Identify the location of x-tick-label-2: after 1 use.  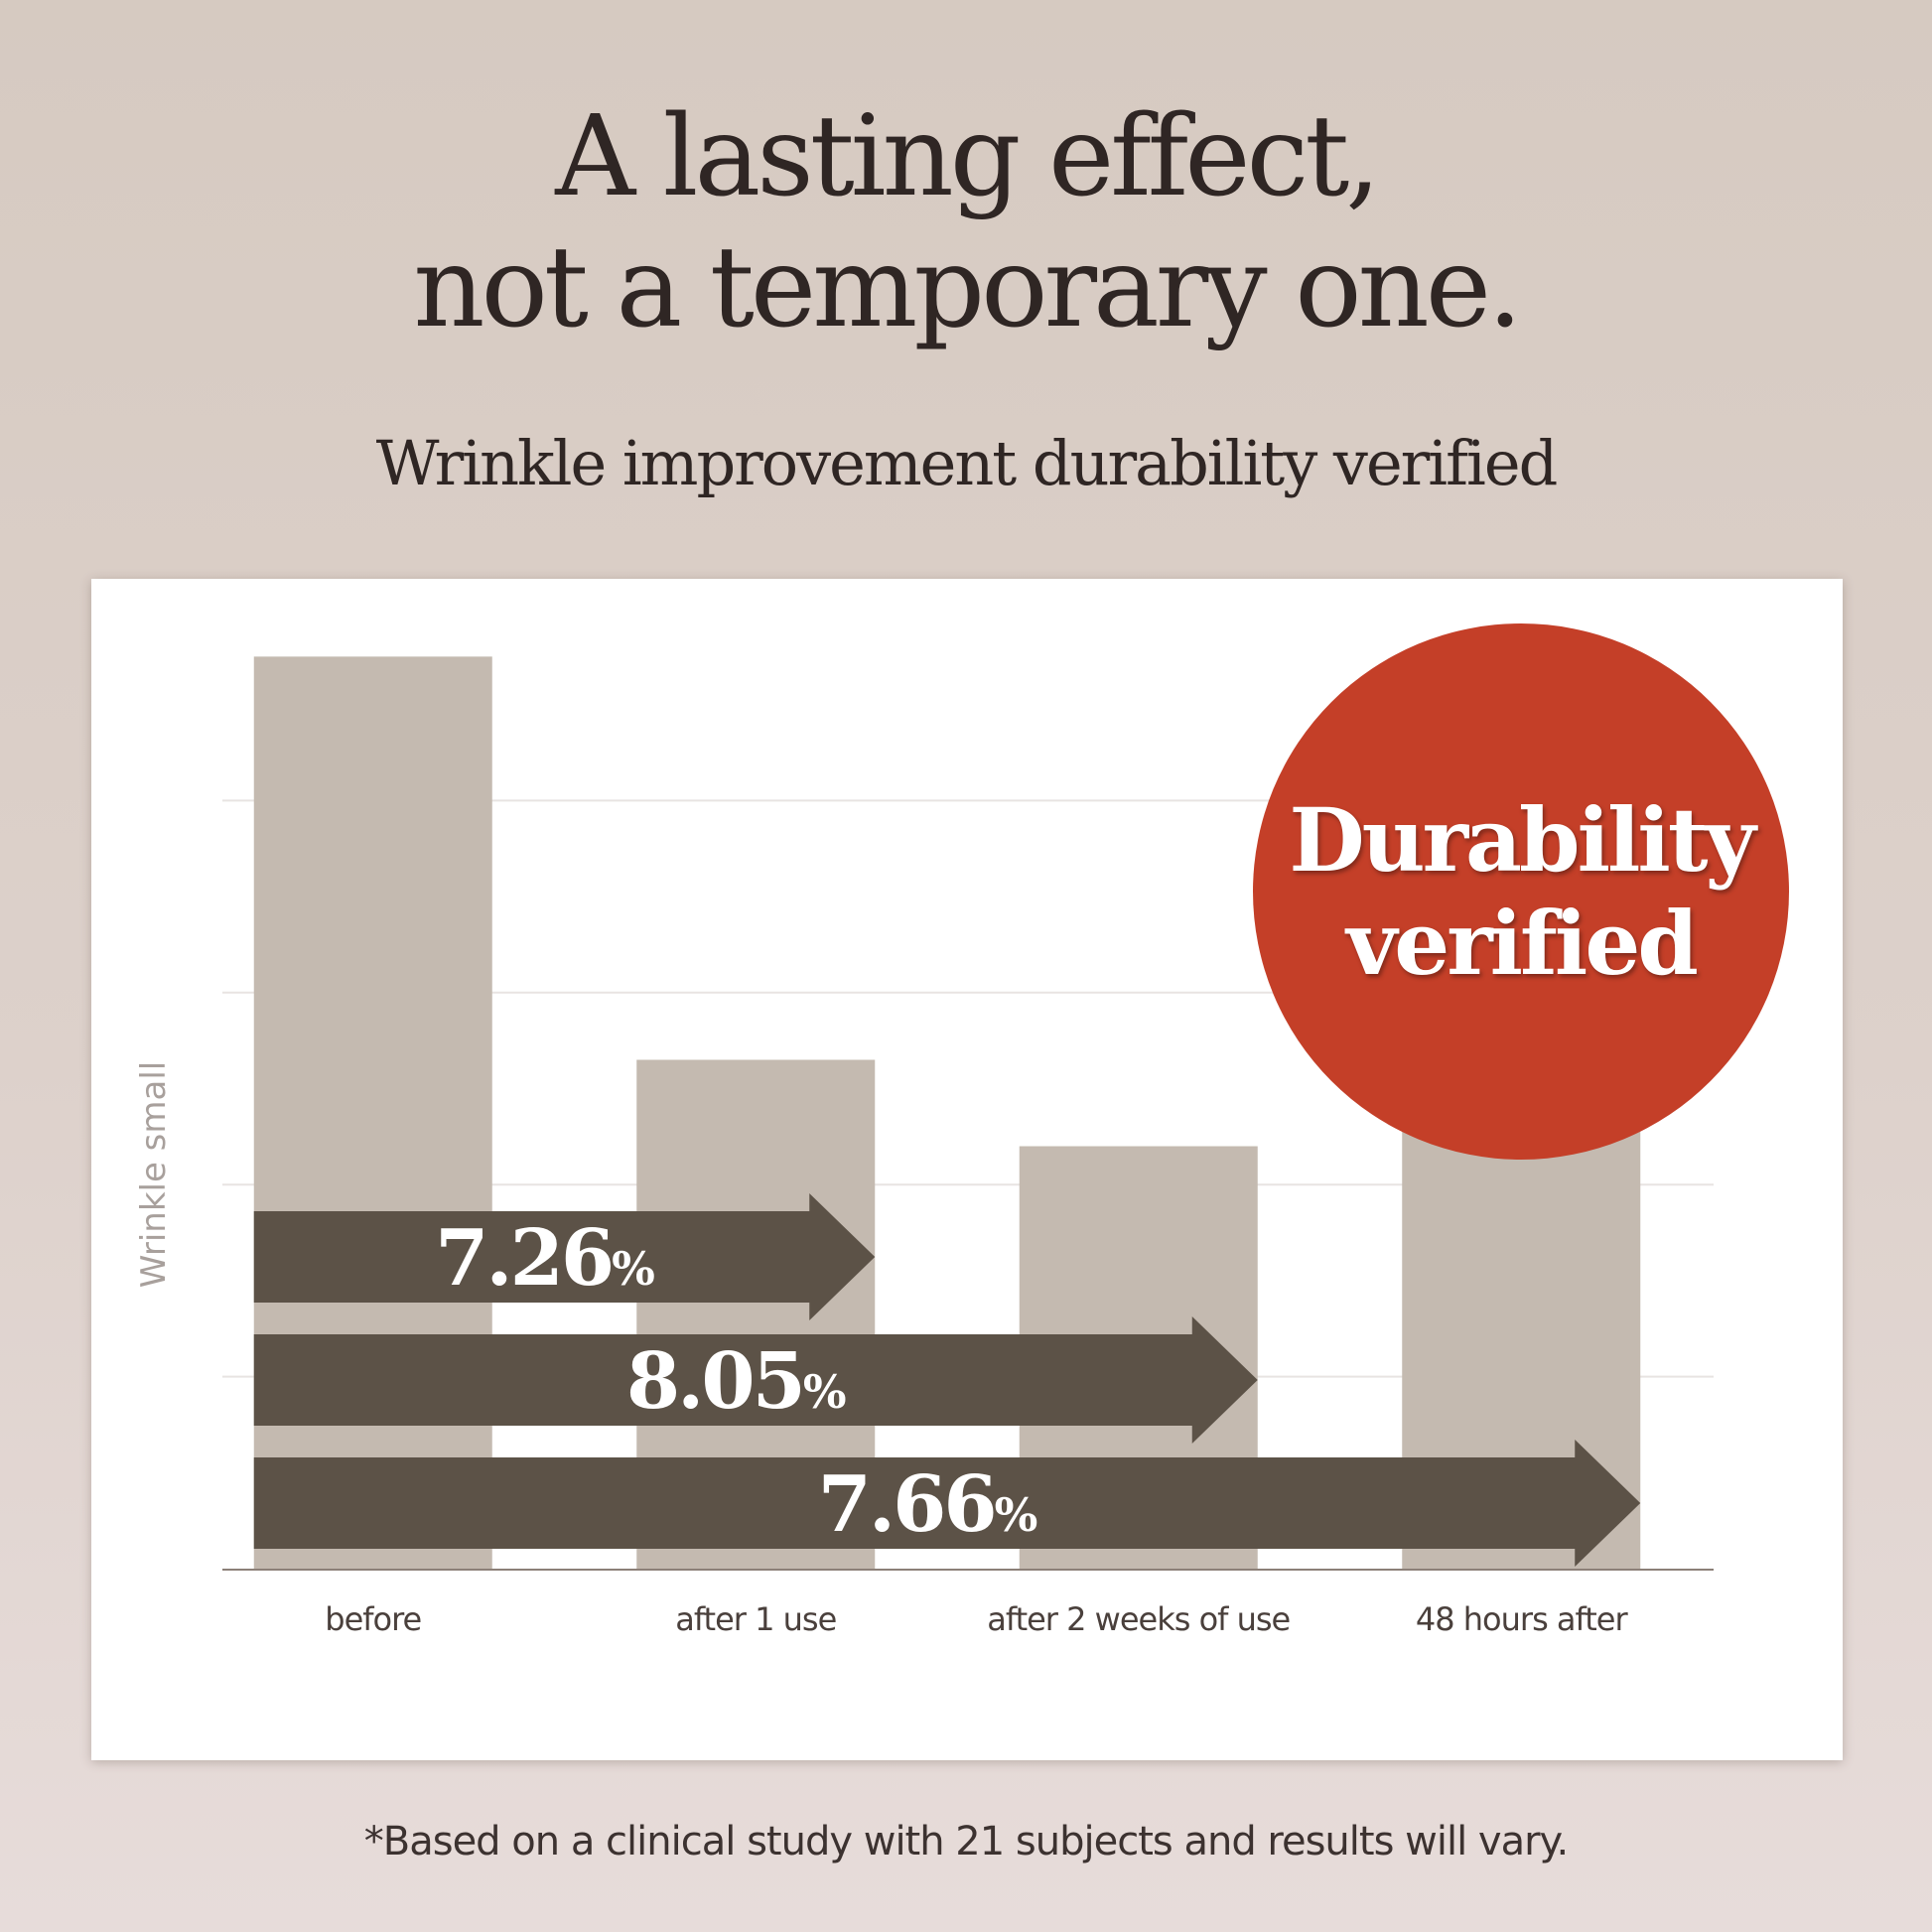
(756, 1619).